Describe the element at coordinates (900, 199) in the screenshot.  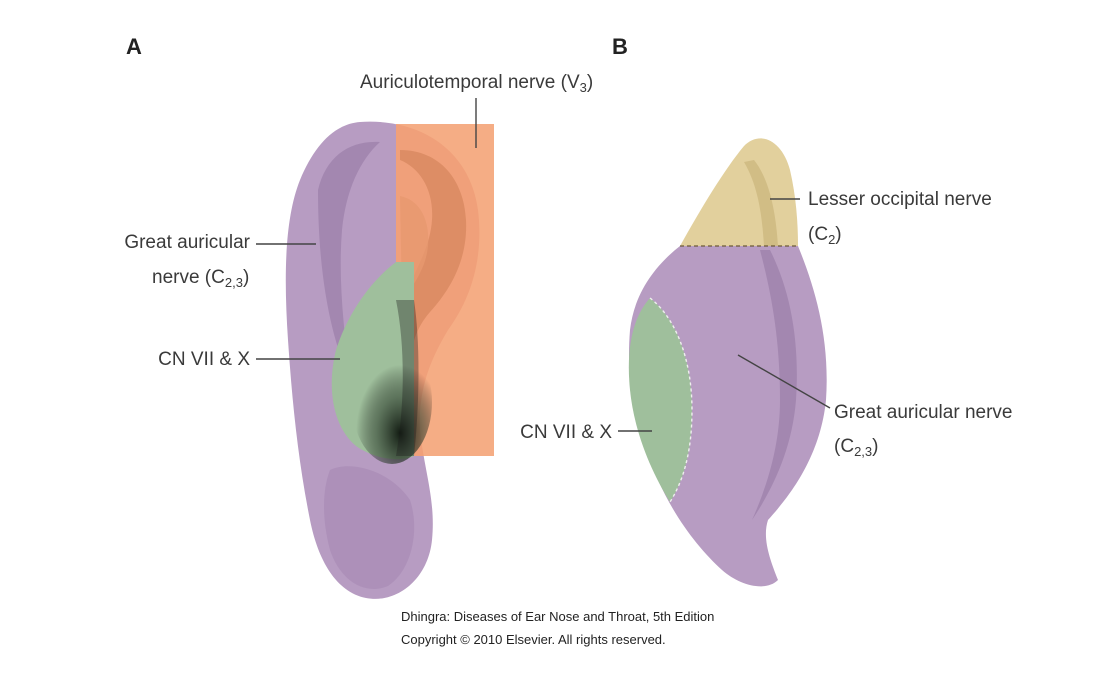
I see `lesser-occipital-label: Lesser occipital nerve` at that location.